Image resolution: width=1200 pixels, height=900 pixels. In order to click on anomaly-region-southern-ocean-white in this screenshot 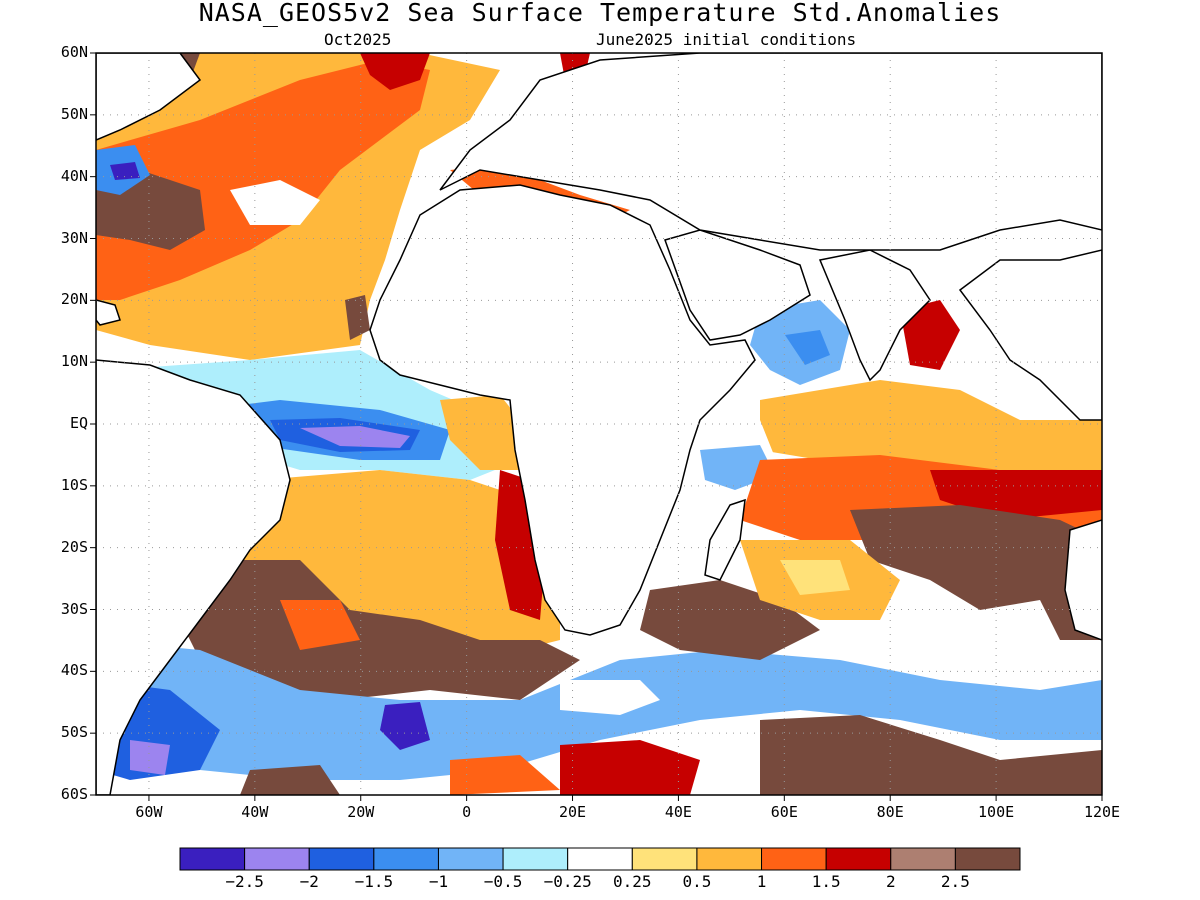, I will do `click(610, 697)`.